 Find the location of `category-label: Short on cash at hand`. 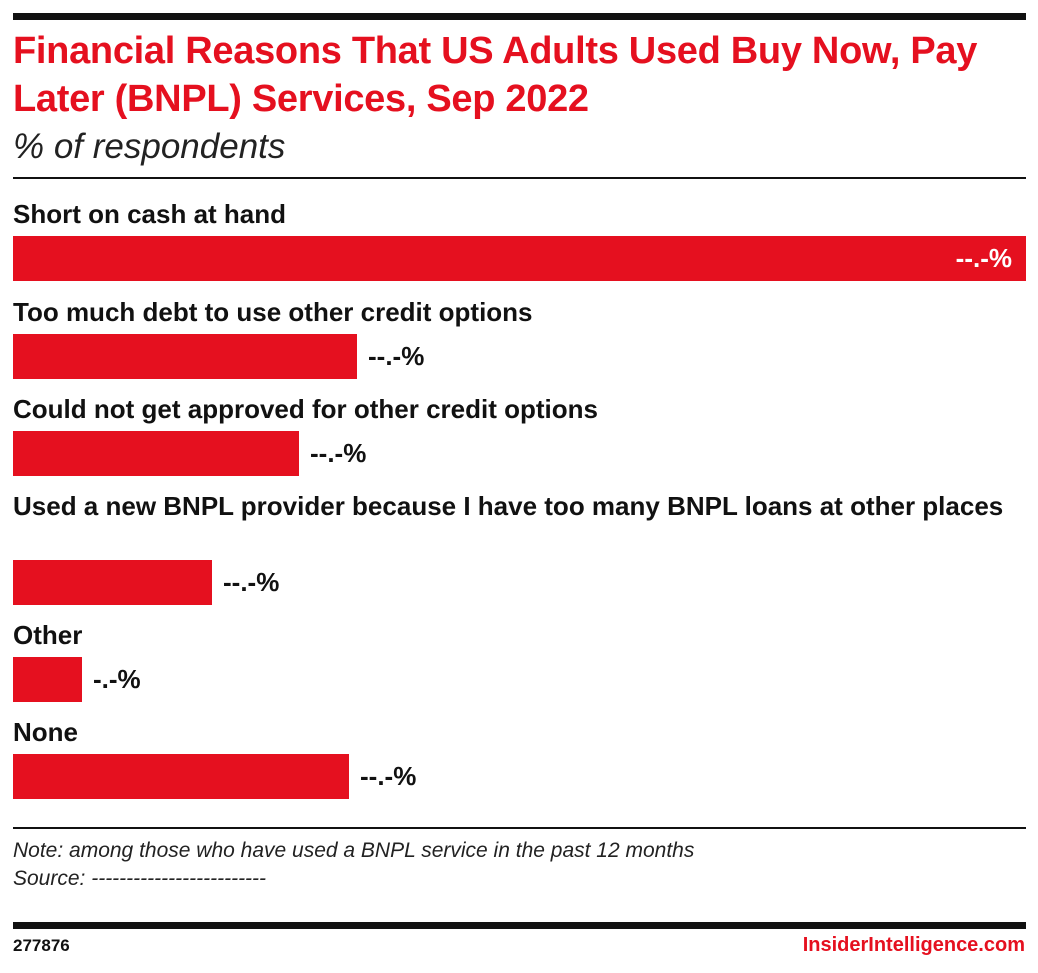

category-label: Short on cash at hand is located at coordinates (150, 214).